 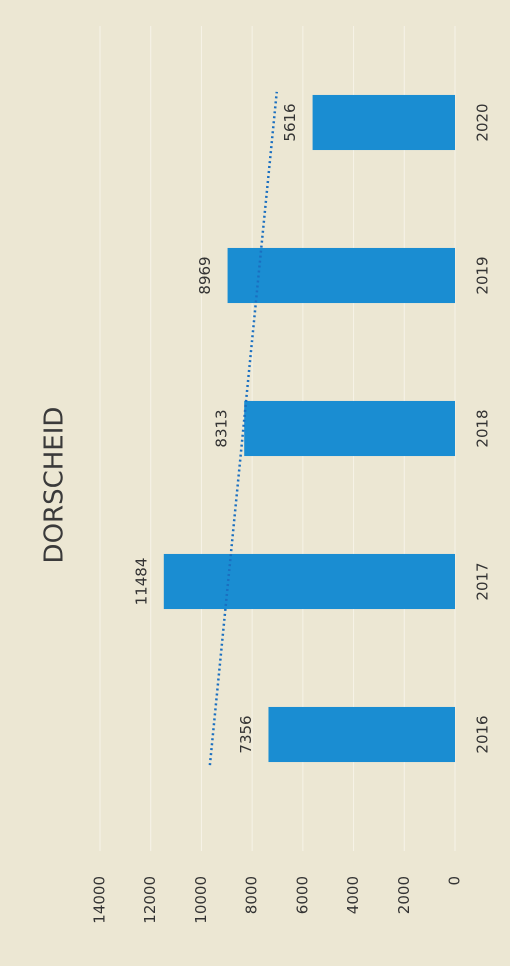 What do you see at coordinates (141, 582) in the screenshot?
I see `data-label: 11484` at bounding box center [141, 582].